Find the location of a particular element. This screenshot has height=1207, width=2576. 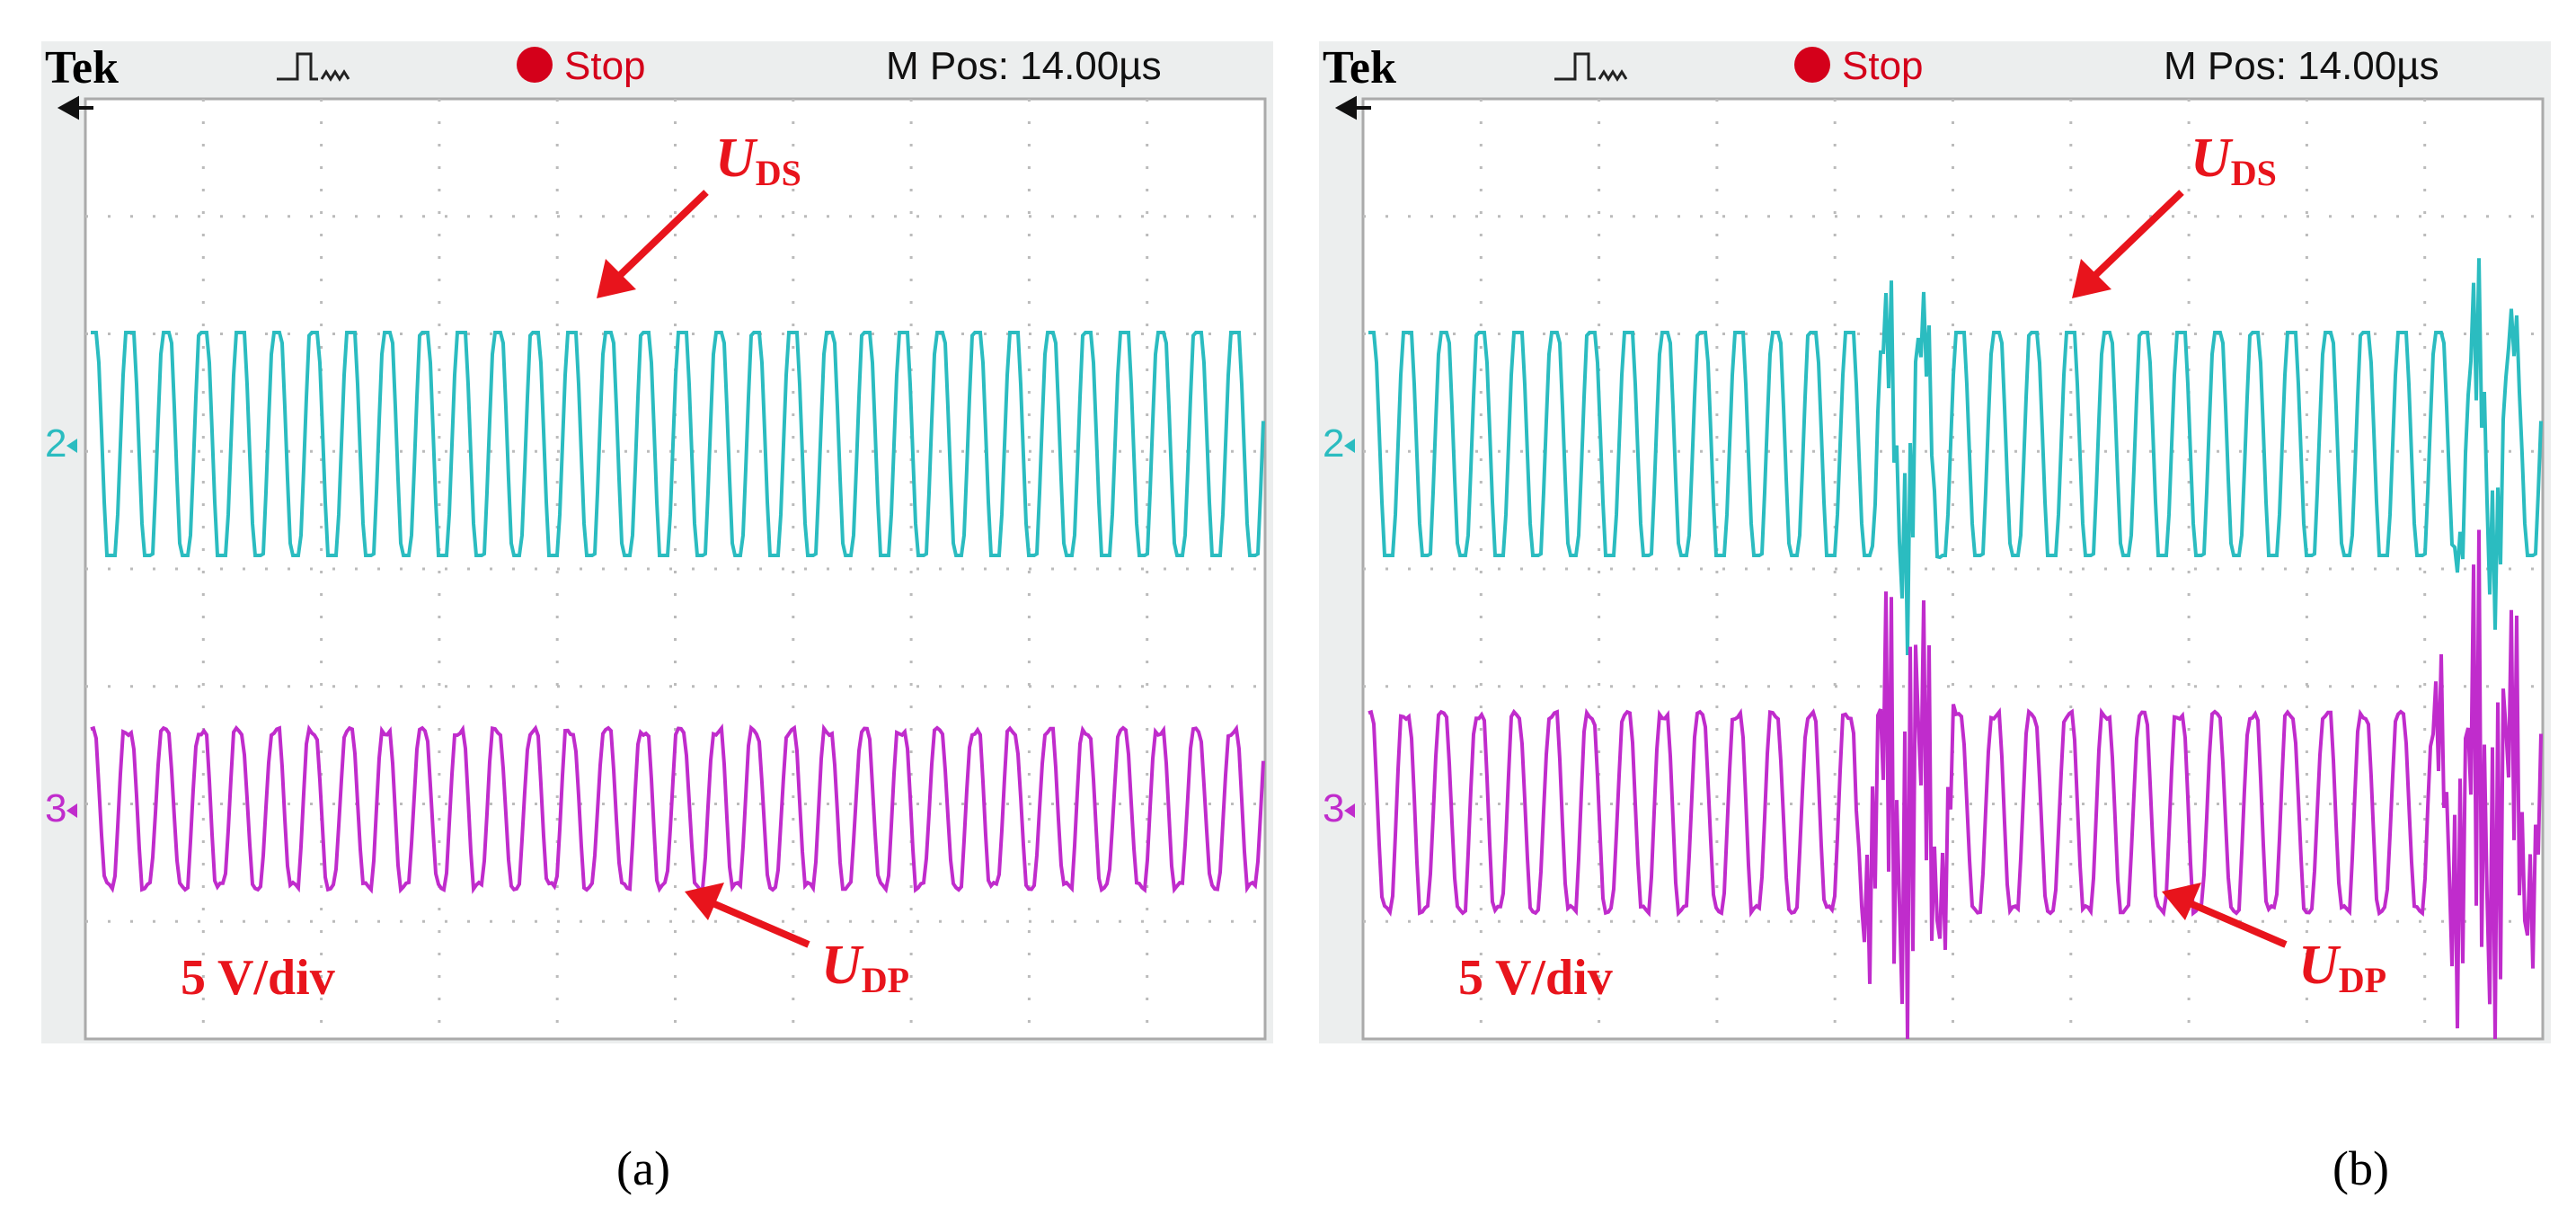

caption: (b) is located at coordinates (2361, 1168).